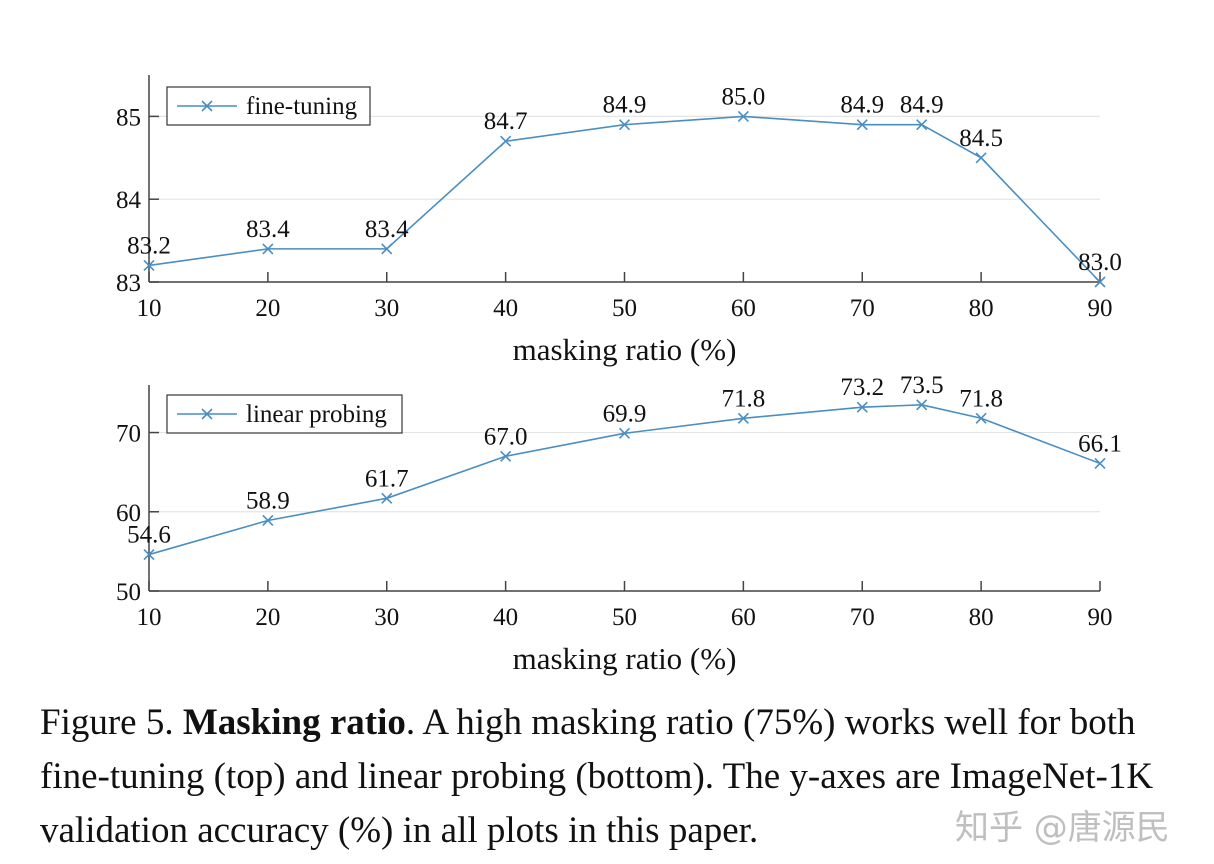  I want to click on data-label: 58.9, so click(268, 500).